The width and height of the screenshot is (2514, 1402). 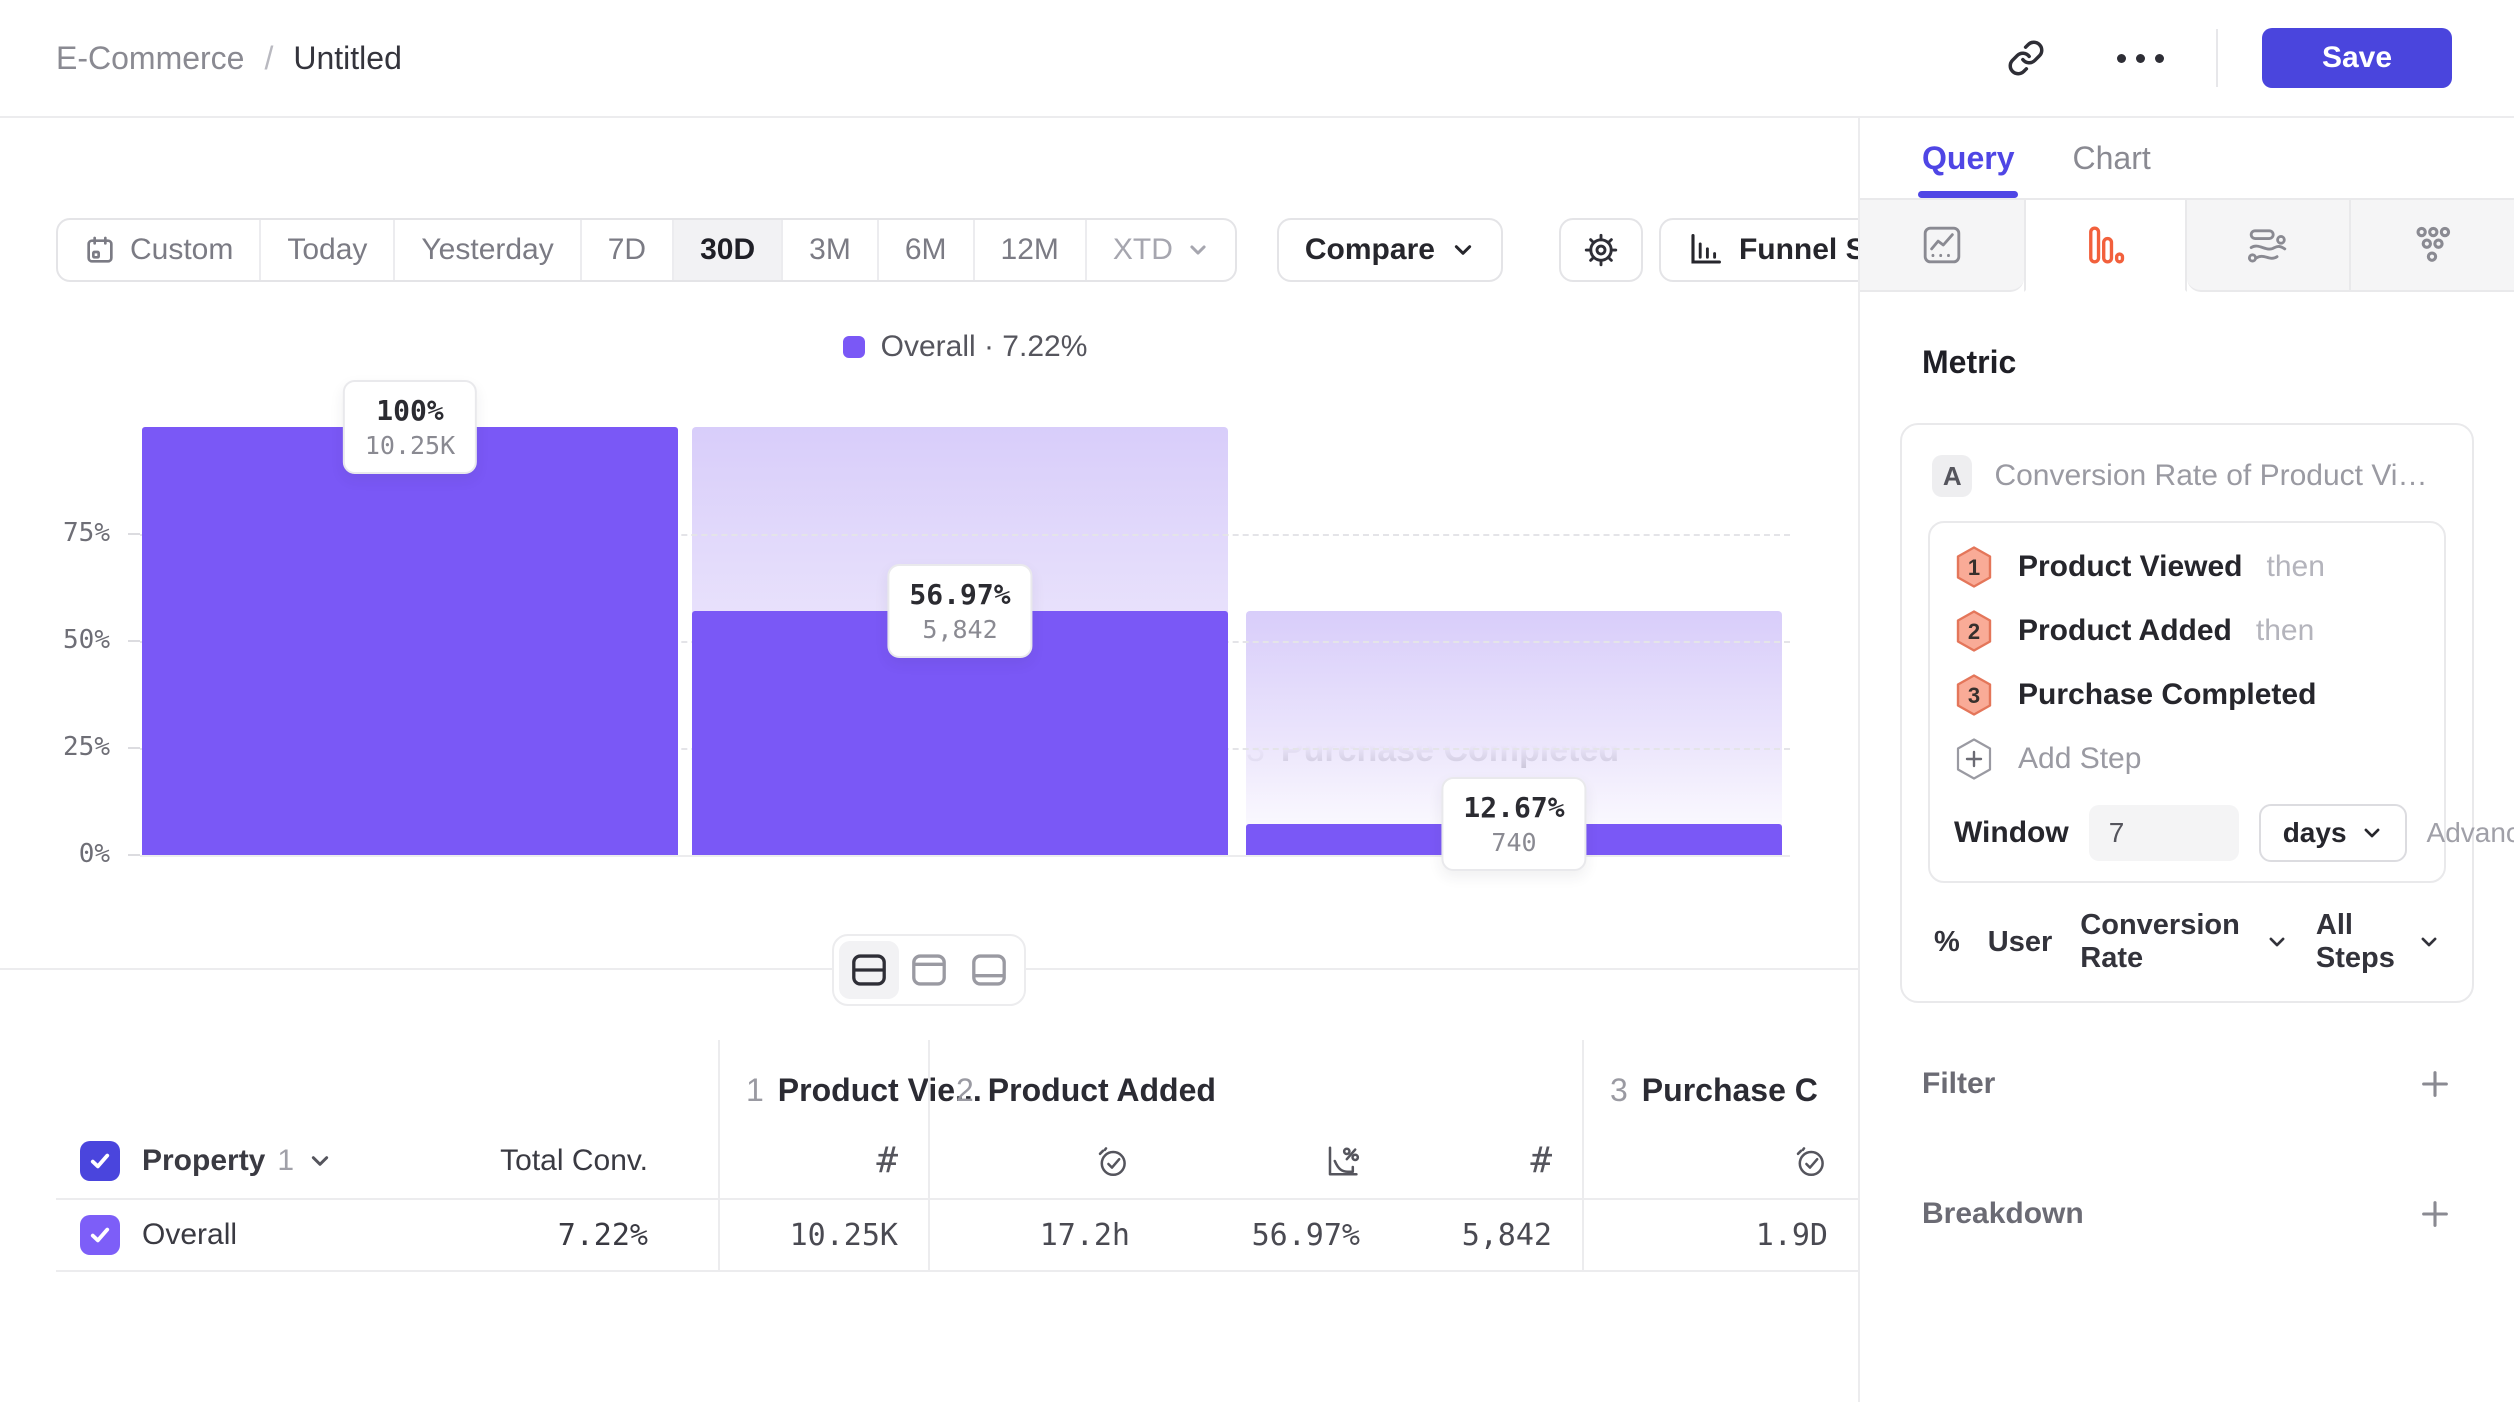 What do you see at coordinates (204, 1160) in the screenshot?
I see `property-label: Property` at bounding box center [204, 1160].